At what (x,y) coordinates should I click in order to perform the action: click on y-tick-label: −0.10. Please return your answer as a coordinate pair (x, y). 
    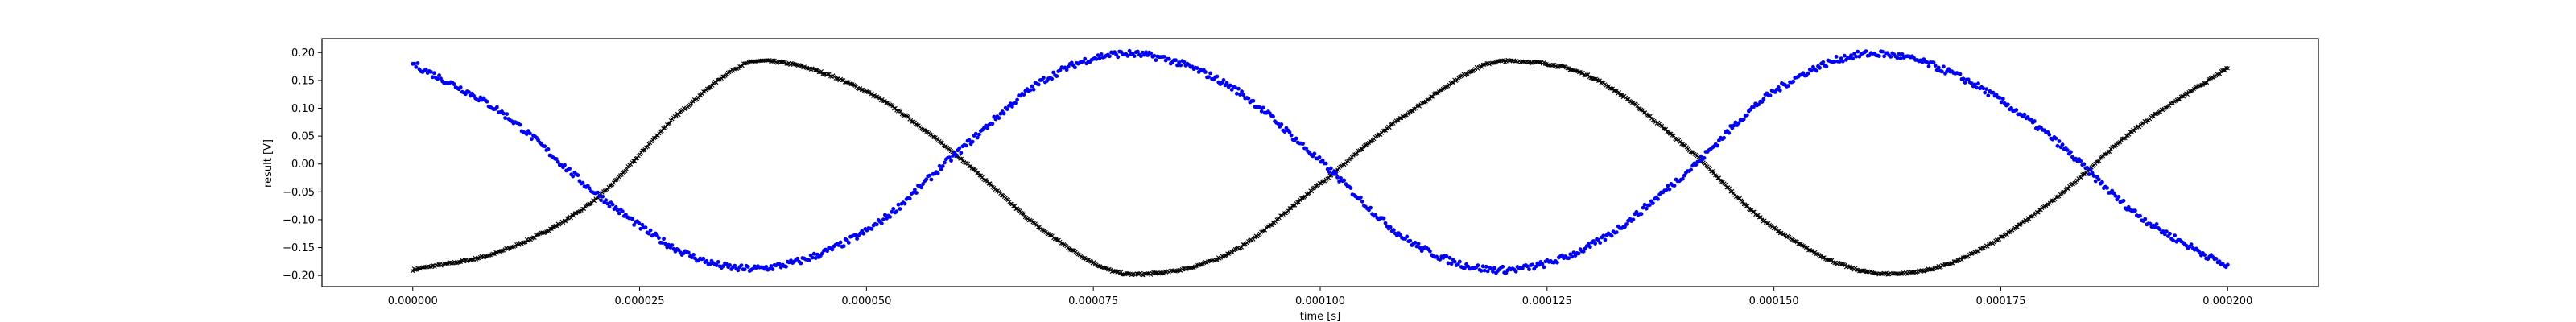
    Looking at the image, I should click on (299, 220).